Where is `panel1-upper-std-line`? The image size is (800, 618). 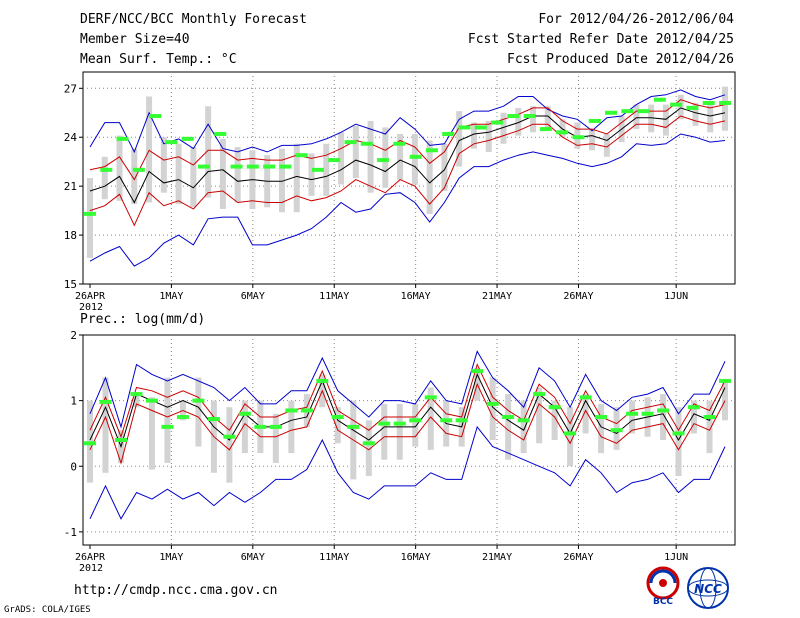
panel1-upper-std-line is located at coordinates (407, 140).